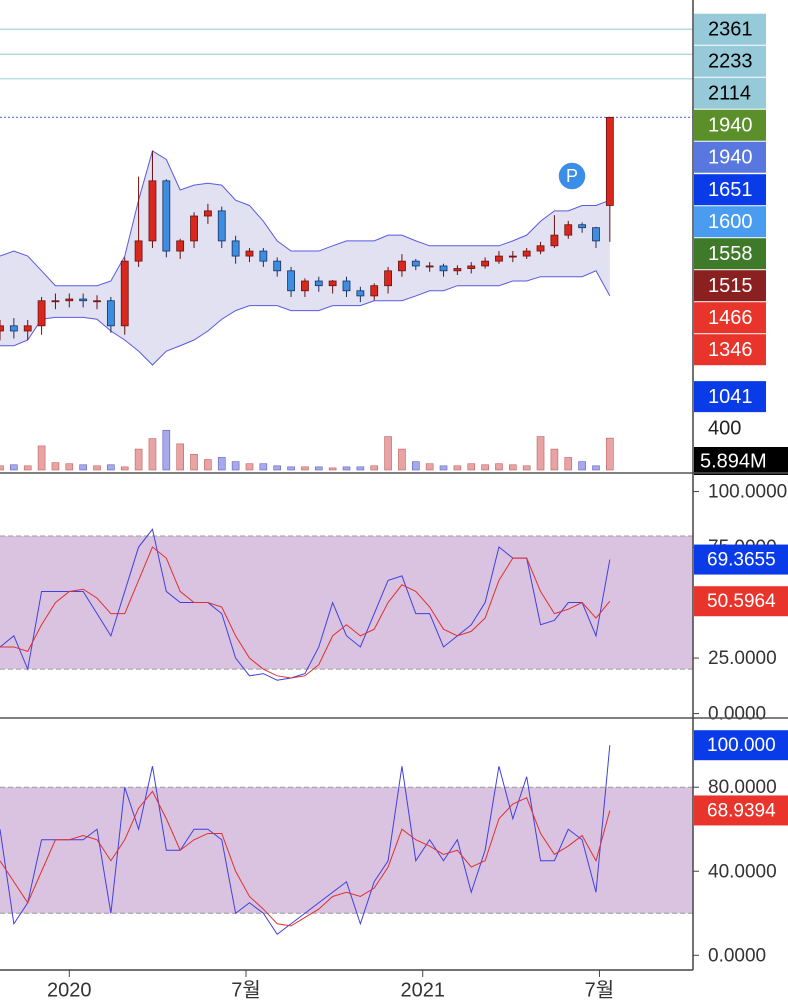 The width and height of the screenshot is (788, 1002). Describe the element at coordinates (730, 350) in the screenshot. I see `price-tag-label: 1346` at that location.